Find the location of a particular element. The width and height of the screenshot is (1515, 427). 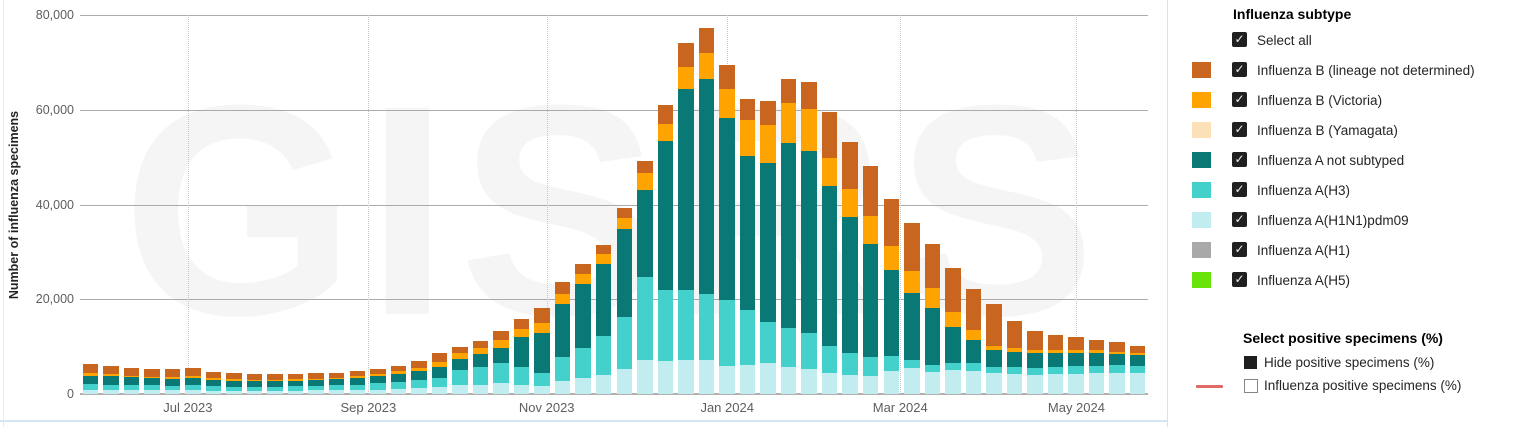

subtype-filter-item-select-all: ✓ Select all is located at coordinates (1341, 41).